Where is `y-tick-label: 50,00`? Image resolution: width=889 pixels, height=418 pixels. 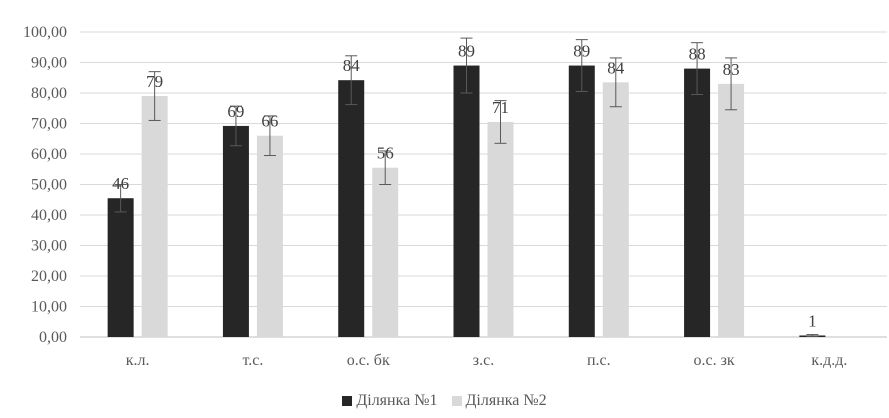
y-tick-label: 50,00 is located at coordinates (49, 185).